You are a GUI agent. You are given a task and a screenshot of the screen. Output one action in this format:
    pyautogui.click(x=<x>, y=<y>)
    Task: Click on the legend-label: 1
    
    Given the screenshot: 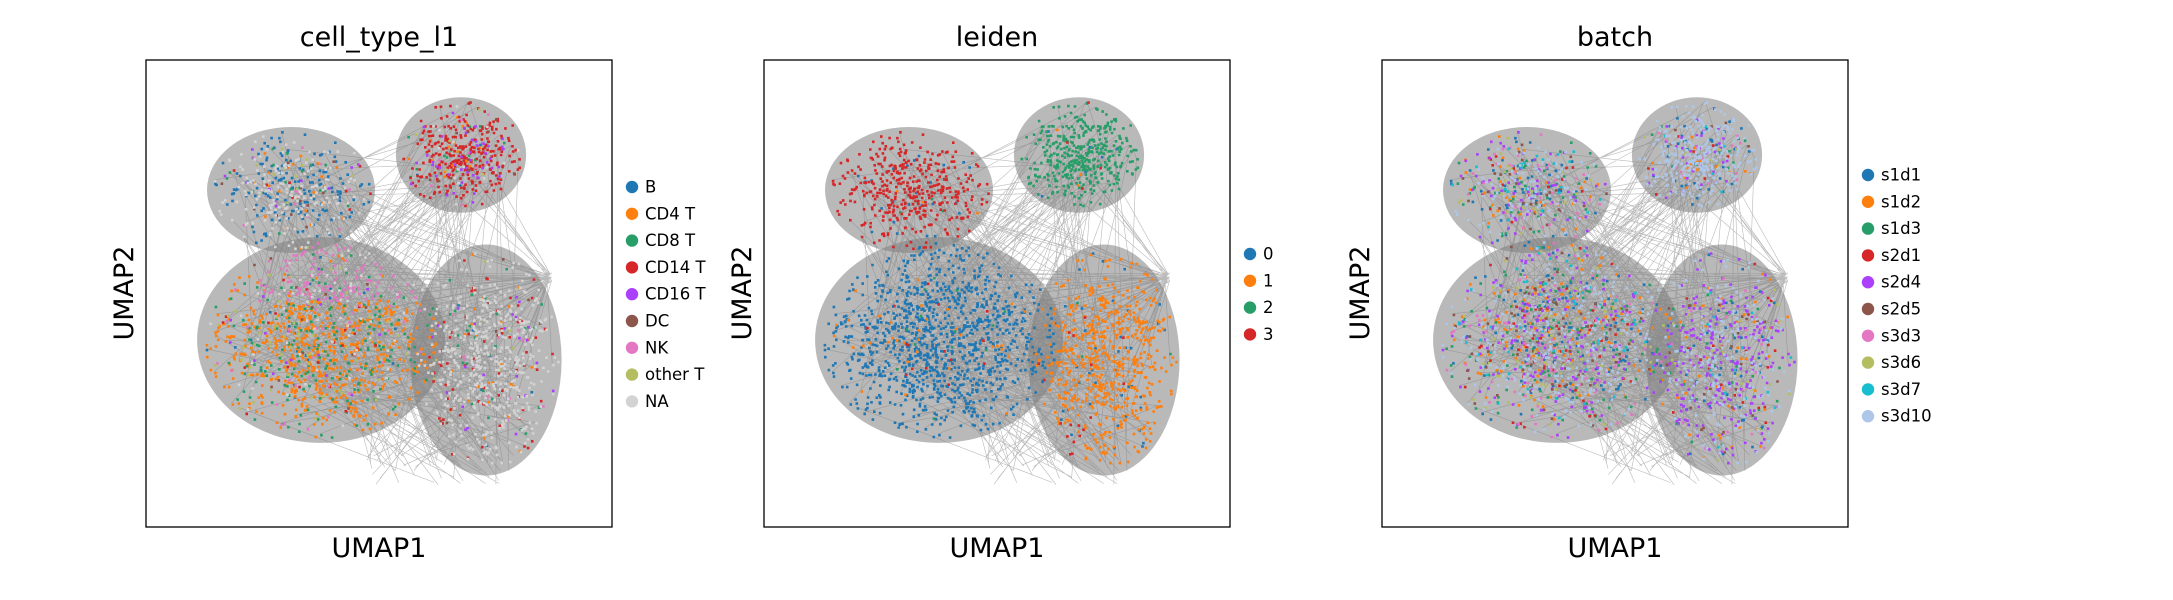 What is the action you would take?
    pyautogui.click(x=1268, y=280)
    